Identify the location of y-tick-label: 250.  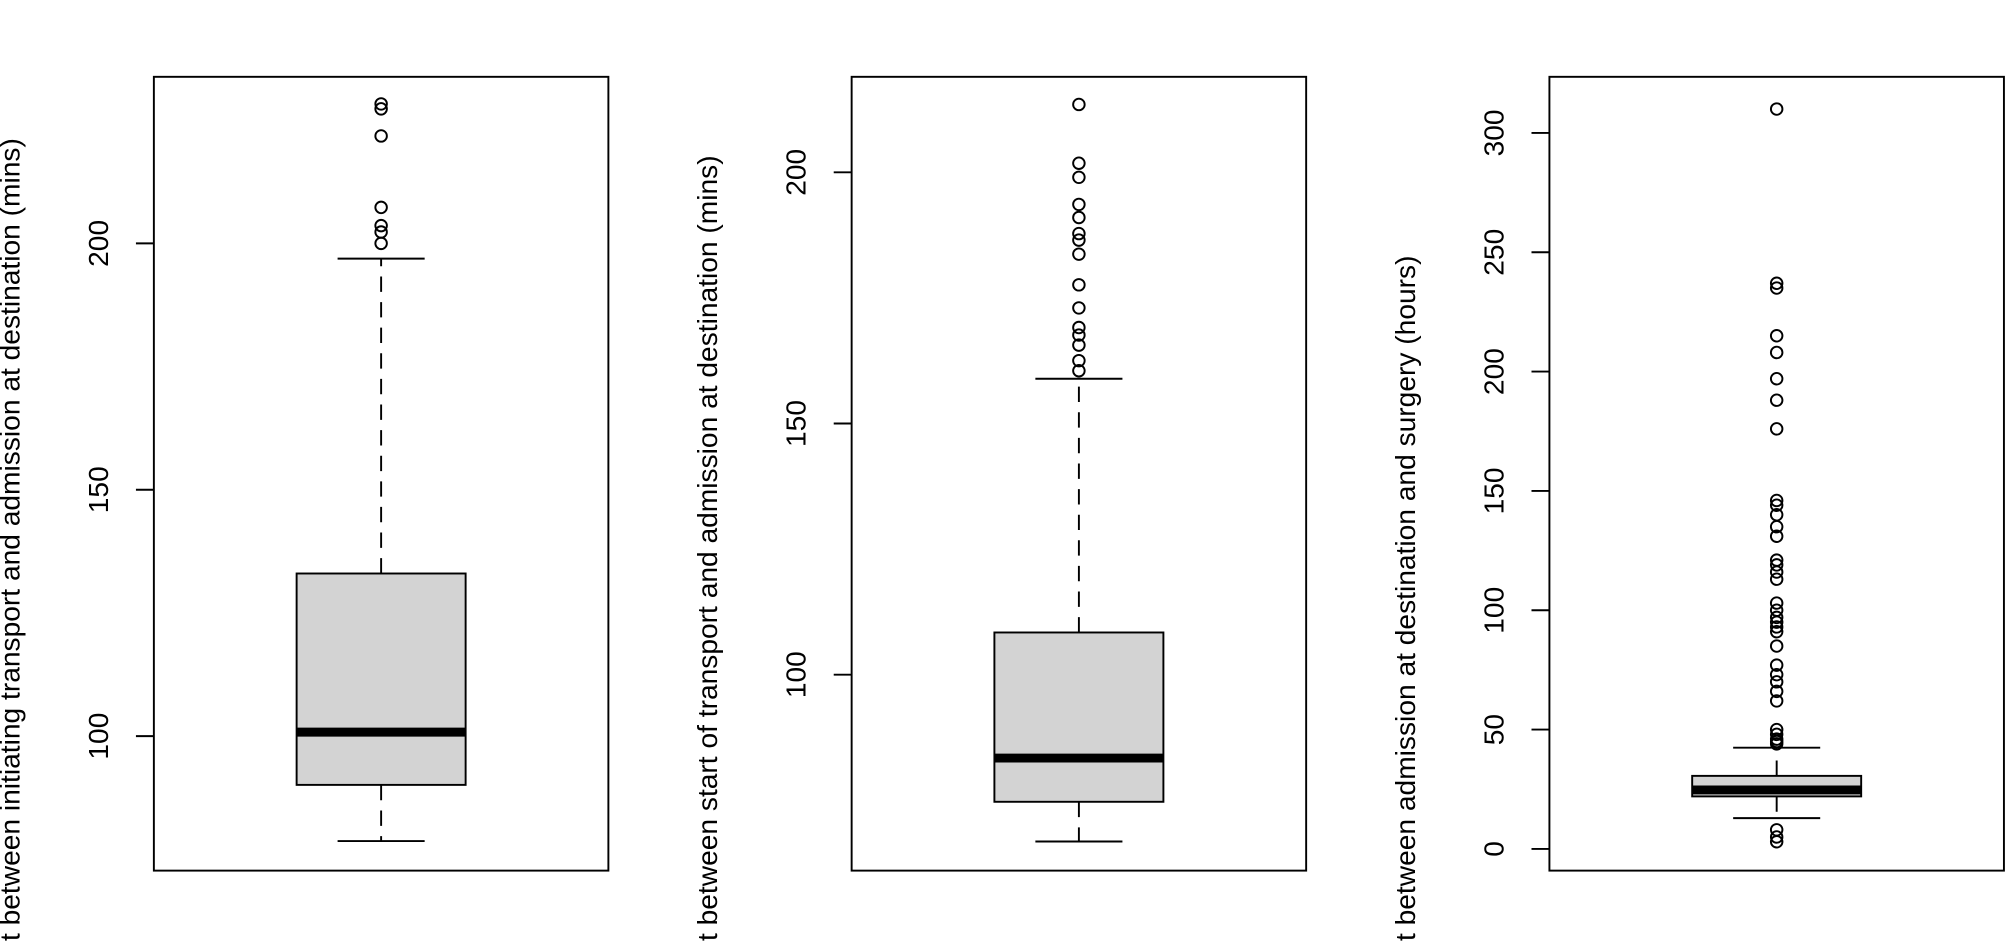
(1493, 252).